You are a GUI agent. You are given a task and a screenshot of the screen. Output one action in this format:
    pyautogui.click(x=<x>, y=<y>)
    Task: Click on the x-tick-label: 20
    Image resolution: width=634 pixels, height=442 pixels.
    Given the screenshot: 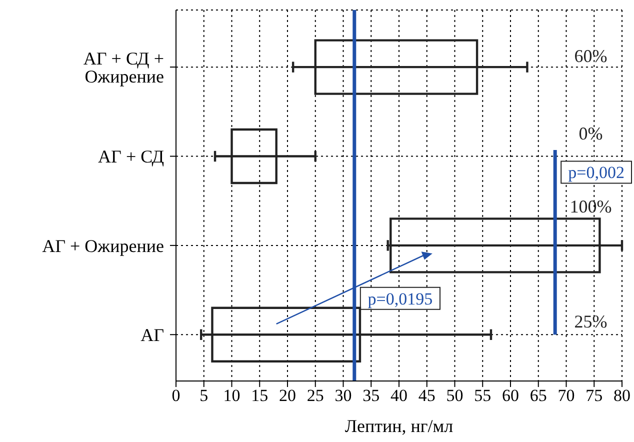 What is the action you would take?
    pyautogui.click(x=287, y=396)
    